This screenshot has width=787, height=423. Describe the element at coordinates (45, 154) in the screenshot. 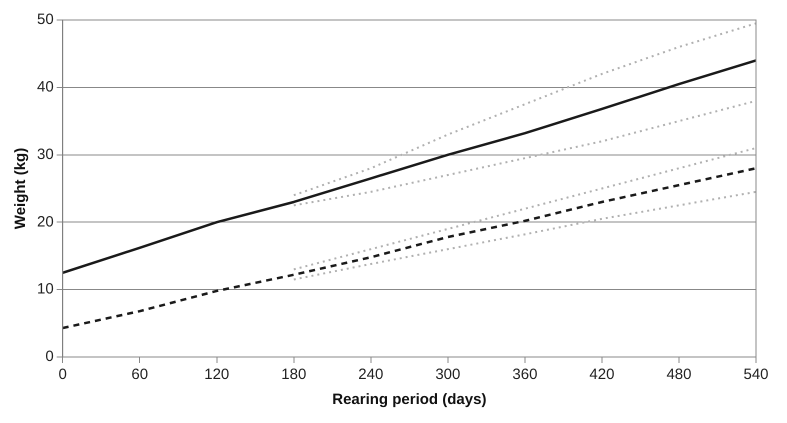

I see `y-tick-label: 30` at that location.